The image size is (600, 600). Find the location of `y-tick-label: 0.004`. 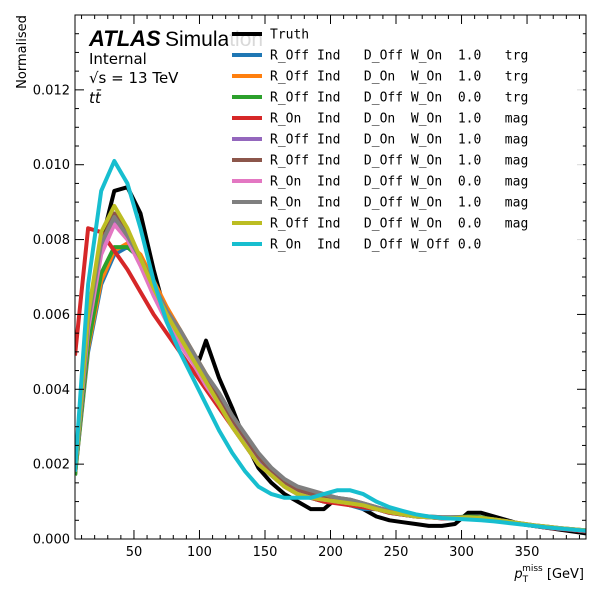

y-tick-label: 0.004 is located at coordinates (51, 390).